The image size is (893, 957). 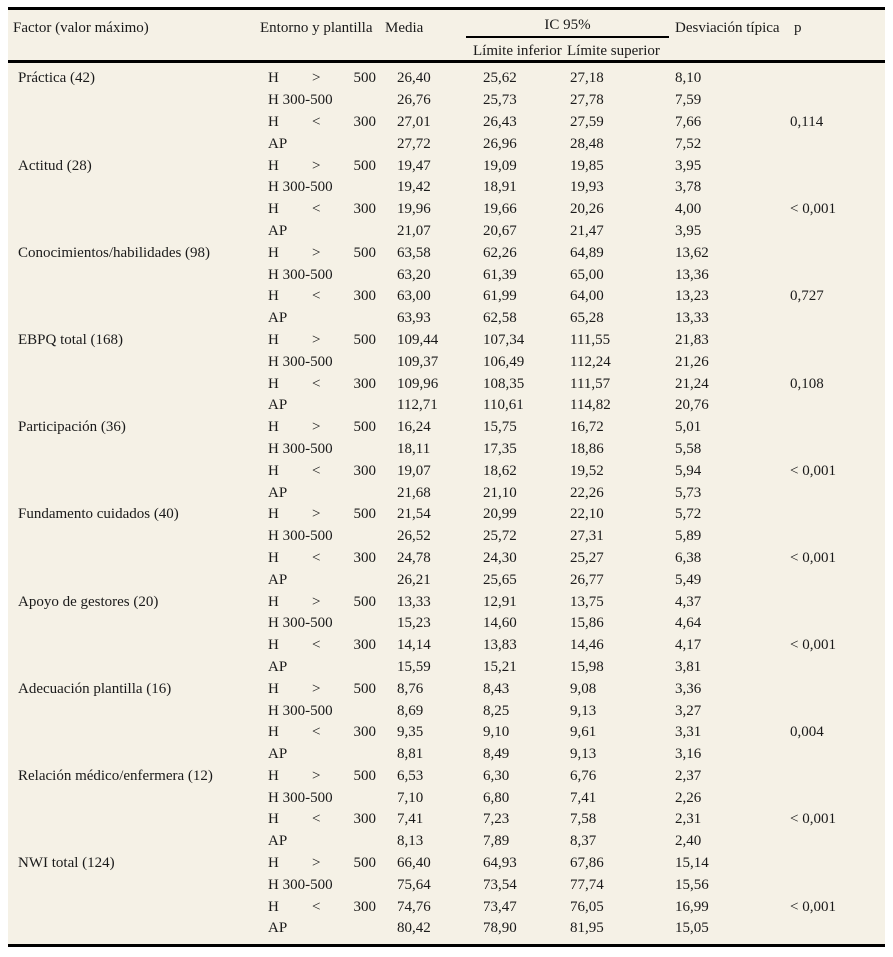 What do you see at coordinates (807, 296) in the screenshot?
I see `p-cell: 0,727` at bounding box center [807, 296].